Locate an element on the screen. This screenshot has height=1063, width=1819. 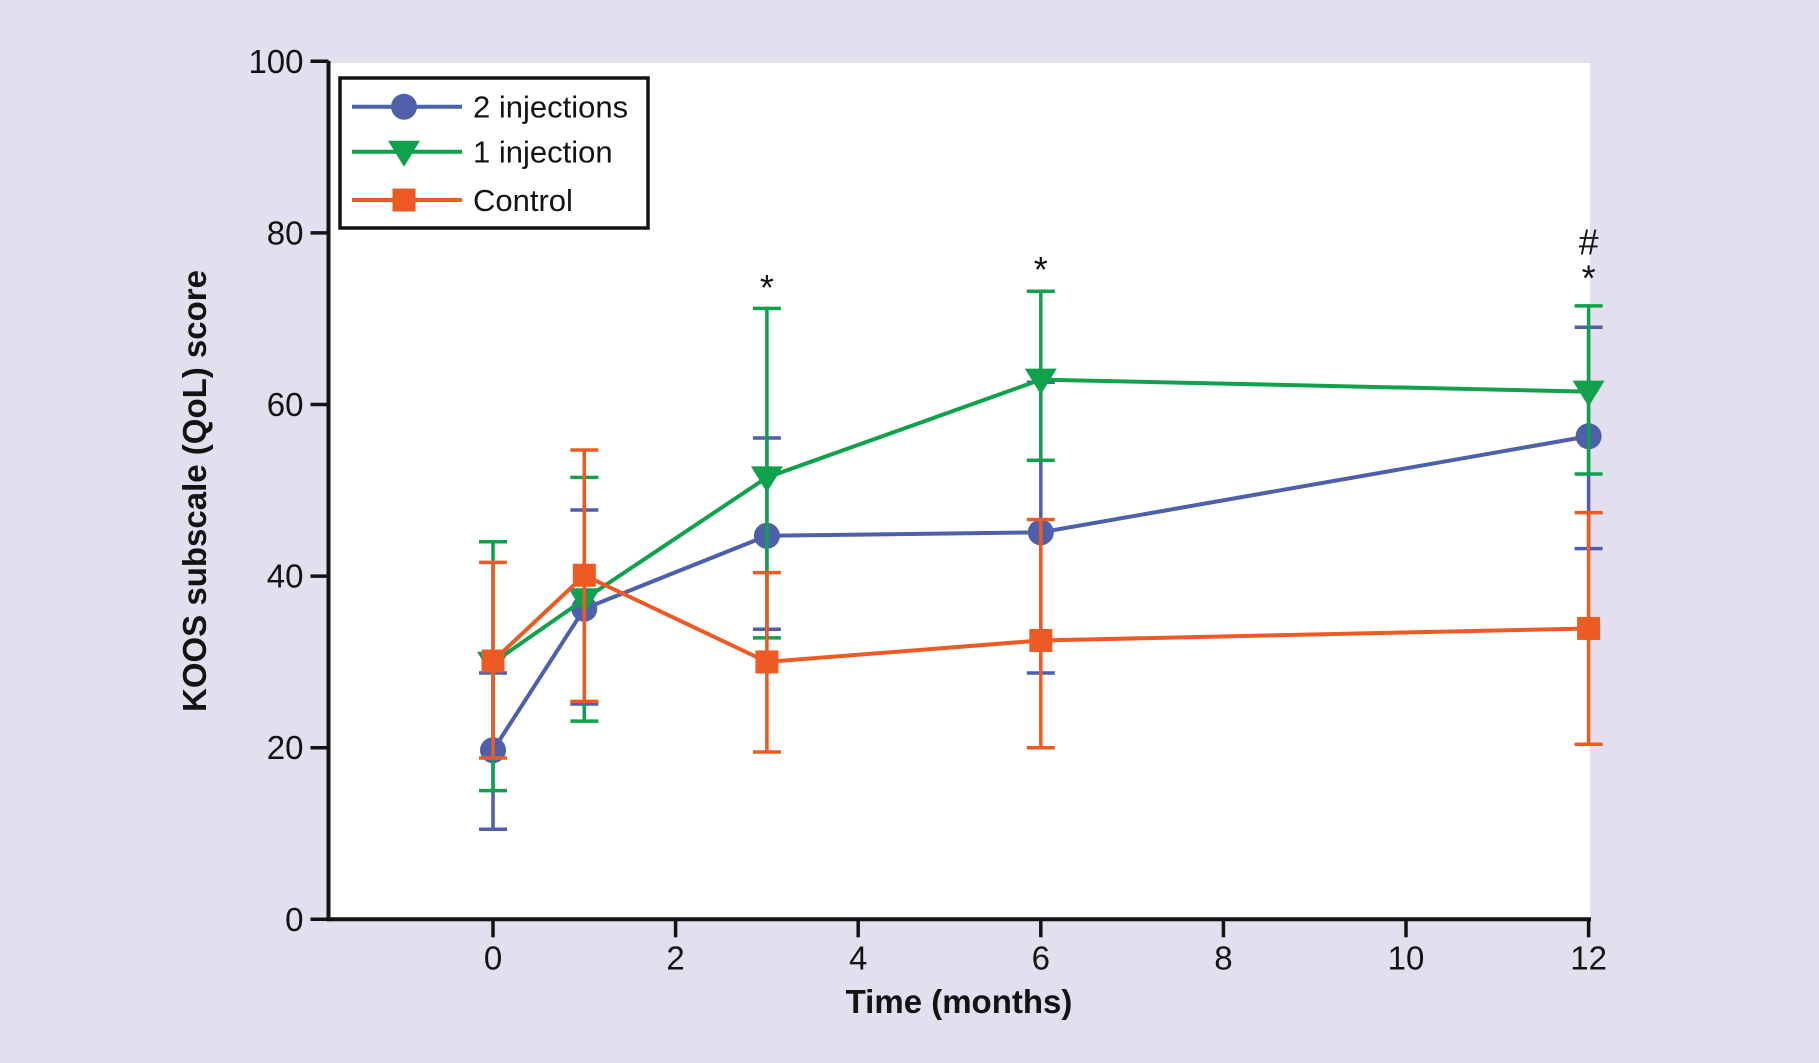
y-axis: 0 20 40 60 80 100 is located at coordinates (288, 490).